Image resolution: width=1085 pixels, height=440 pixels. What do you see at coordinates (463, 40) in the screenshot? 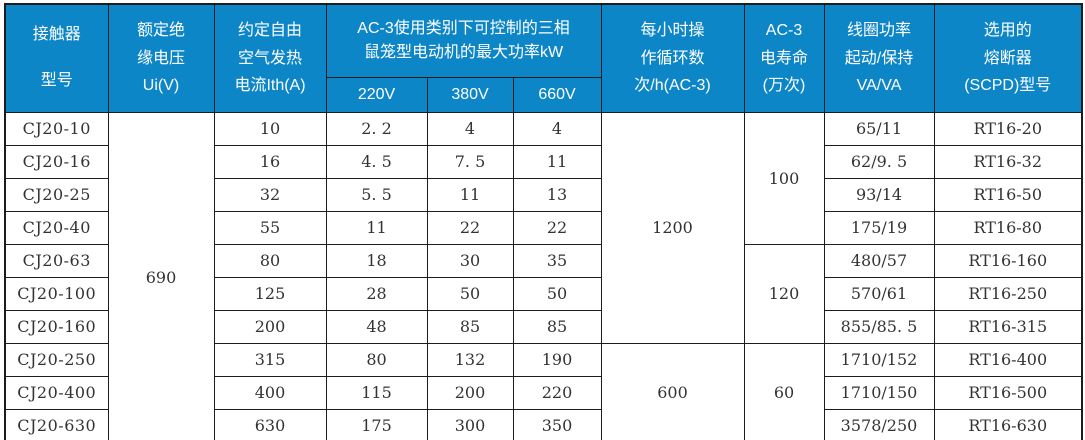
I see `header-ac3-max-power: AC-3使用类别下可控制的三相 鼠笼型电动机的最大功率kW` at bounding box center [463, 40].